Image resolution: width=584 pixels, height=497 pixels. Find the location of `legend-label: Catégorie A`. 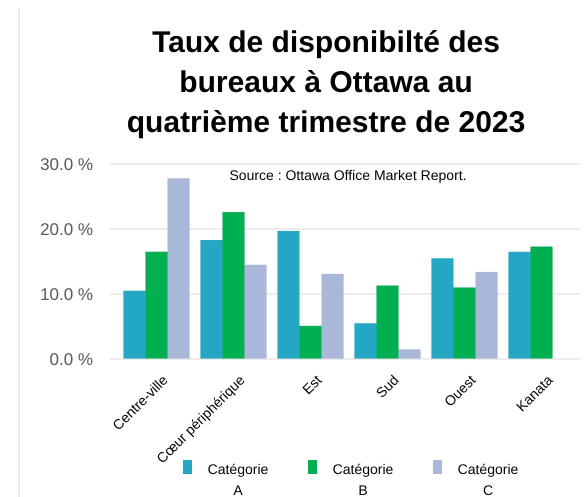

legend-label: Catégorie A is located at coordinates (238, 479).